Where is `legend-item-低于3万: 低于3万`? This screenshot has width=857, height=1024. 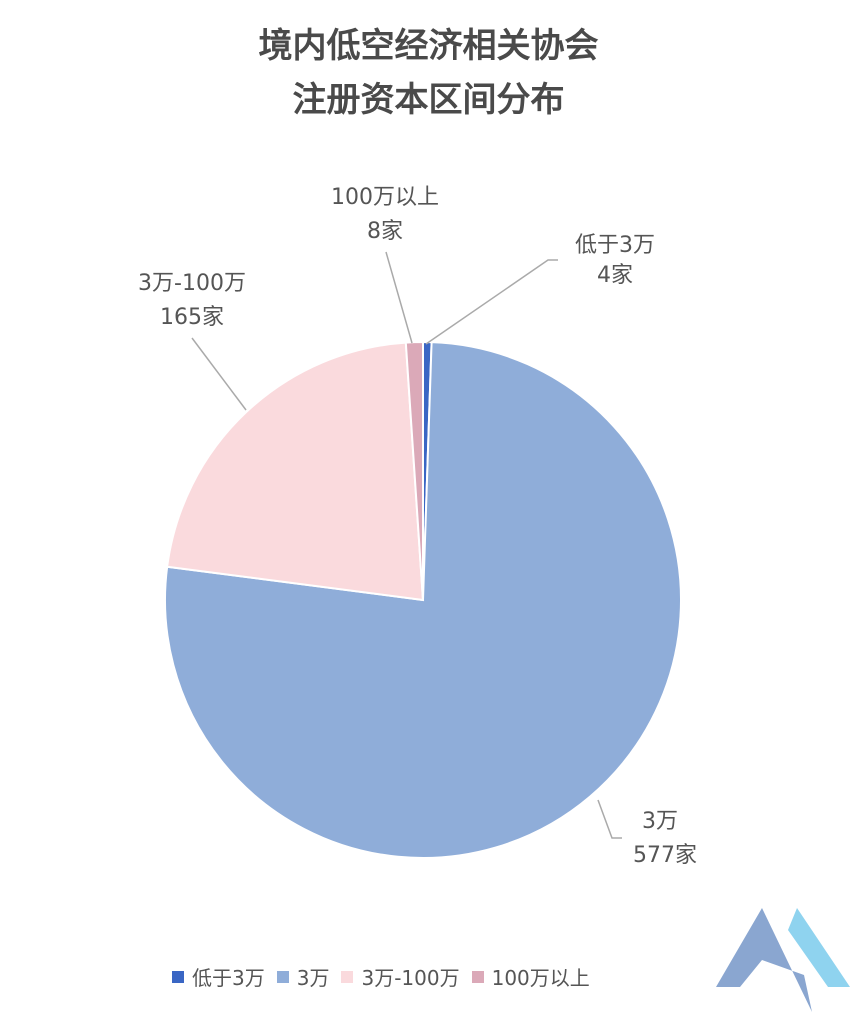 legend-item-低于3万: 低于3万 is located at coordinates (218, 976).